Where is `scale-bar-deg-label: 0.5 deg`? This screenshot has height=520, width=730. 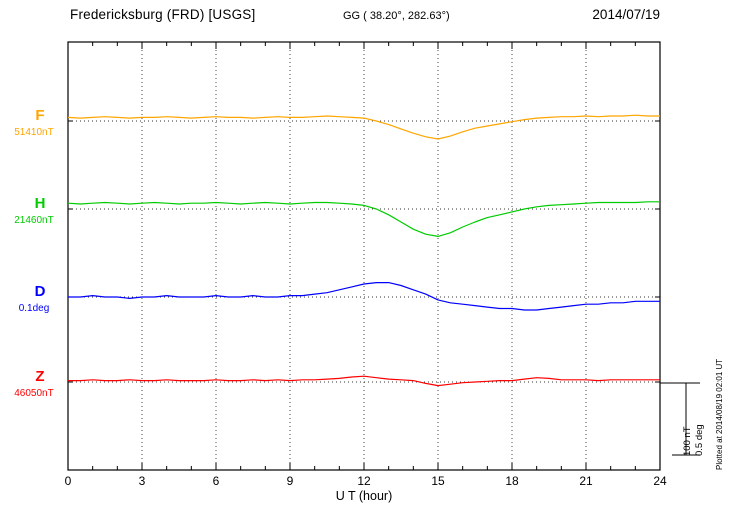
scale-bar-deg-label: 0.5 deg is located at coordinates (699, 440).